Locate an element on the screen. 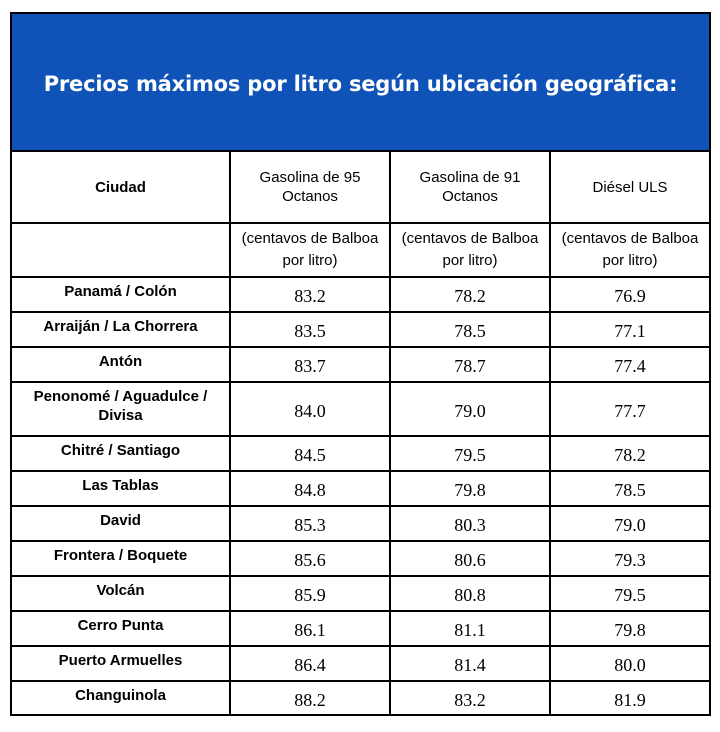  gasolina-91-value: 79.5 is located at coordinates (470, 453).